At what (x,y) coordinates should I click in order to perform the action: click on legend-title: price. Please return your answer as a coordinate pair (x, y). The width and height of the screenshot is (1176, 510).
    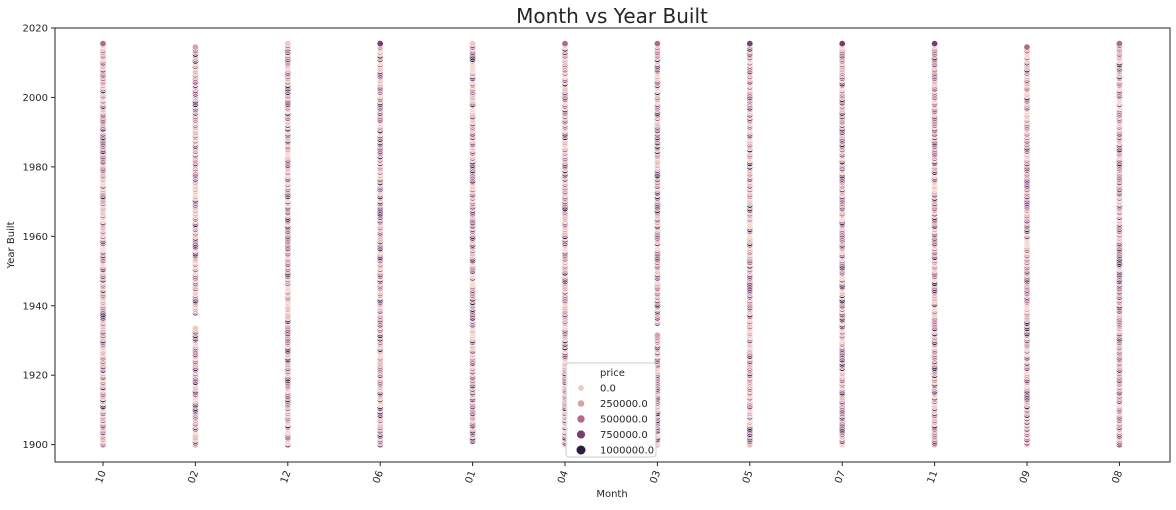
    Looking at the image, I should click on (612, 373).